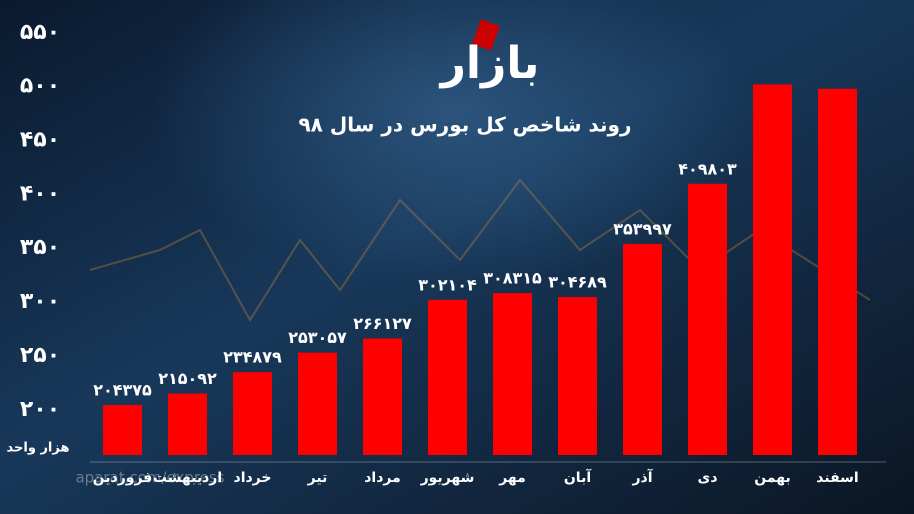 The width and height of the screenshot is (914, 514). I want to click on watermark: aparat.com/express, so click(149, 478).